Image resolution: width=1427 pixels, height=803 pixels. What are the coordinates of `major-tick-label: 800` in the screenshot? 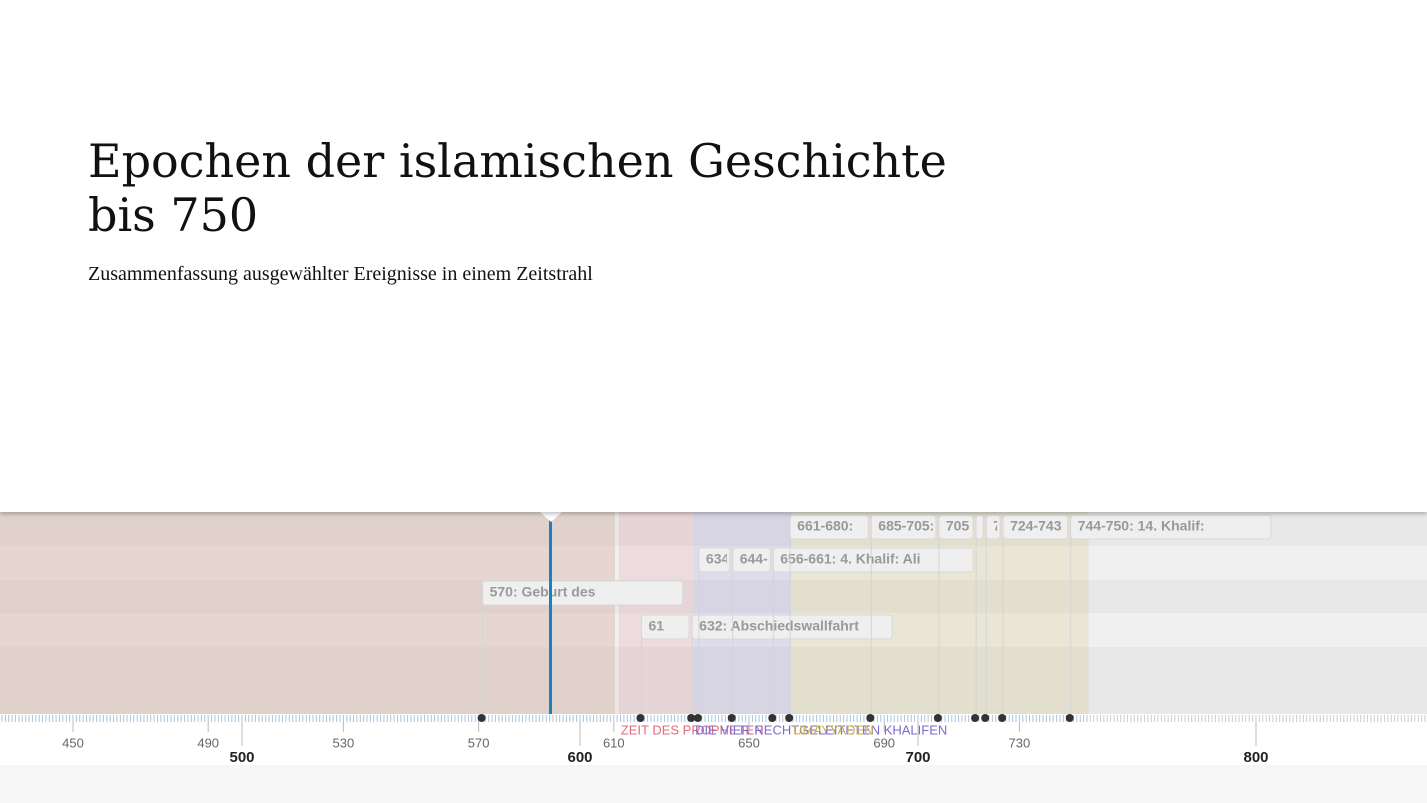 It's located at (1255, 757).